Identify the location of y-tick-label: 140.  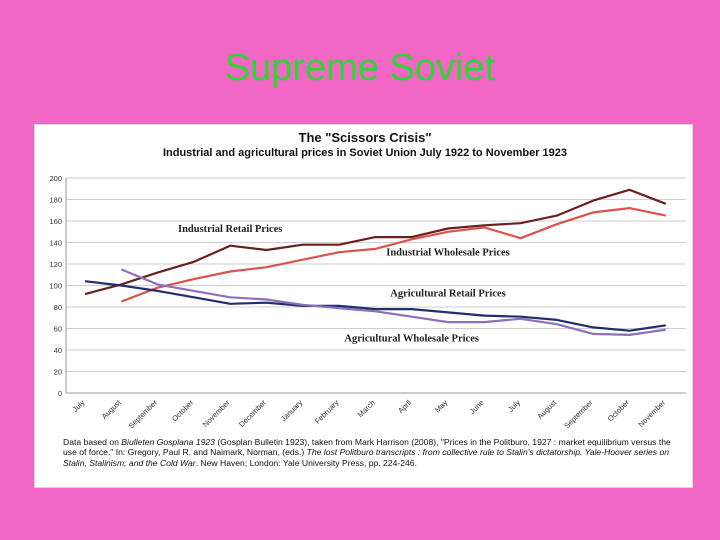
(55, 243).